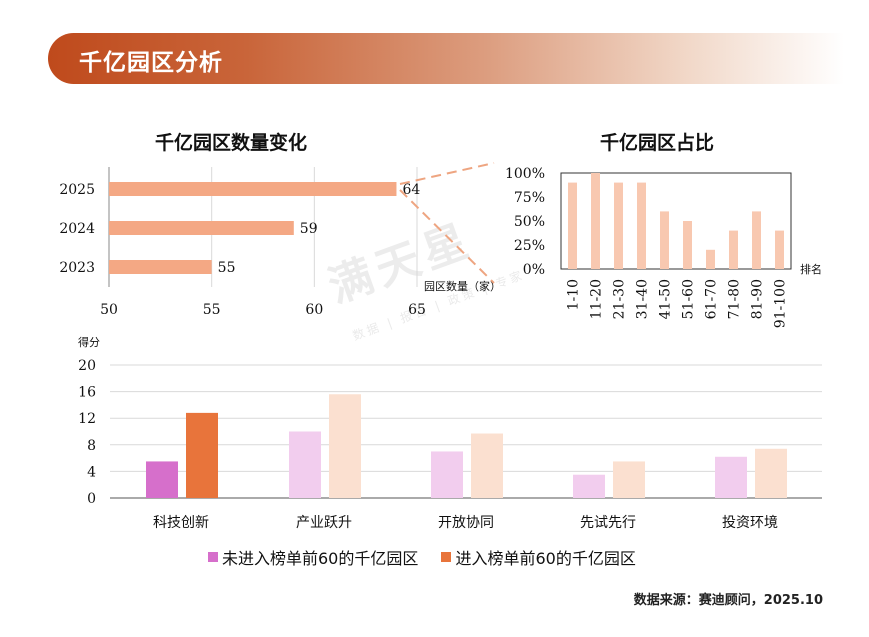  I want to click on legend-item-top60: 进入榜单前60的千亿园区, so click(538, 557).